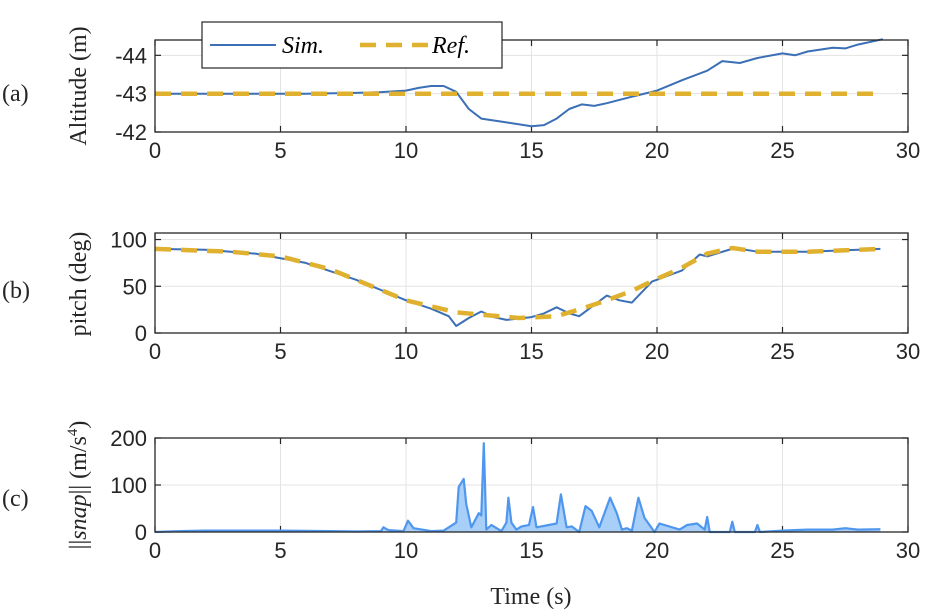 This screenshot has height=616, width=926. Describe the element at coordinates (131, 132) in the screenshot. I see `y-tick-label: -42` at that location.